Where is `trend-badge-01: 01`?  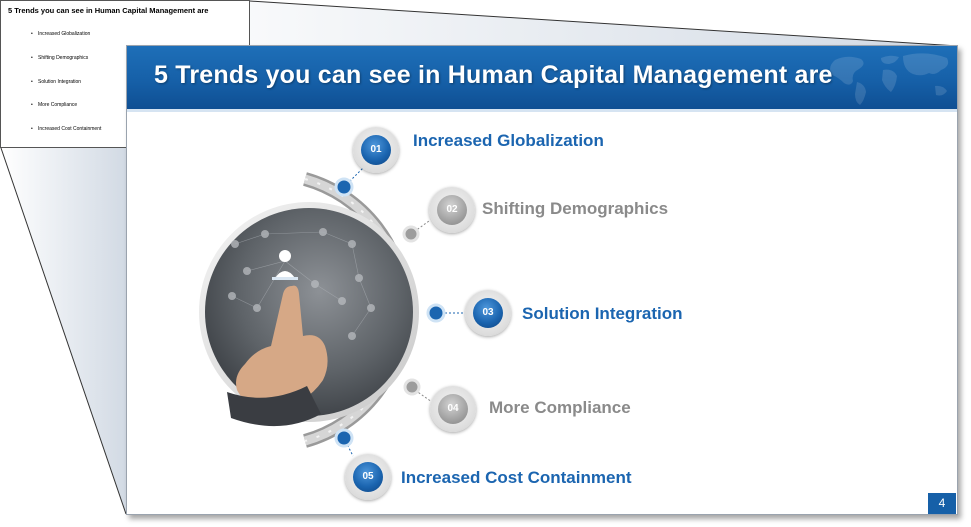 trend-badge-01: 01 is located at coordinates (376, 150).